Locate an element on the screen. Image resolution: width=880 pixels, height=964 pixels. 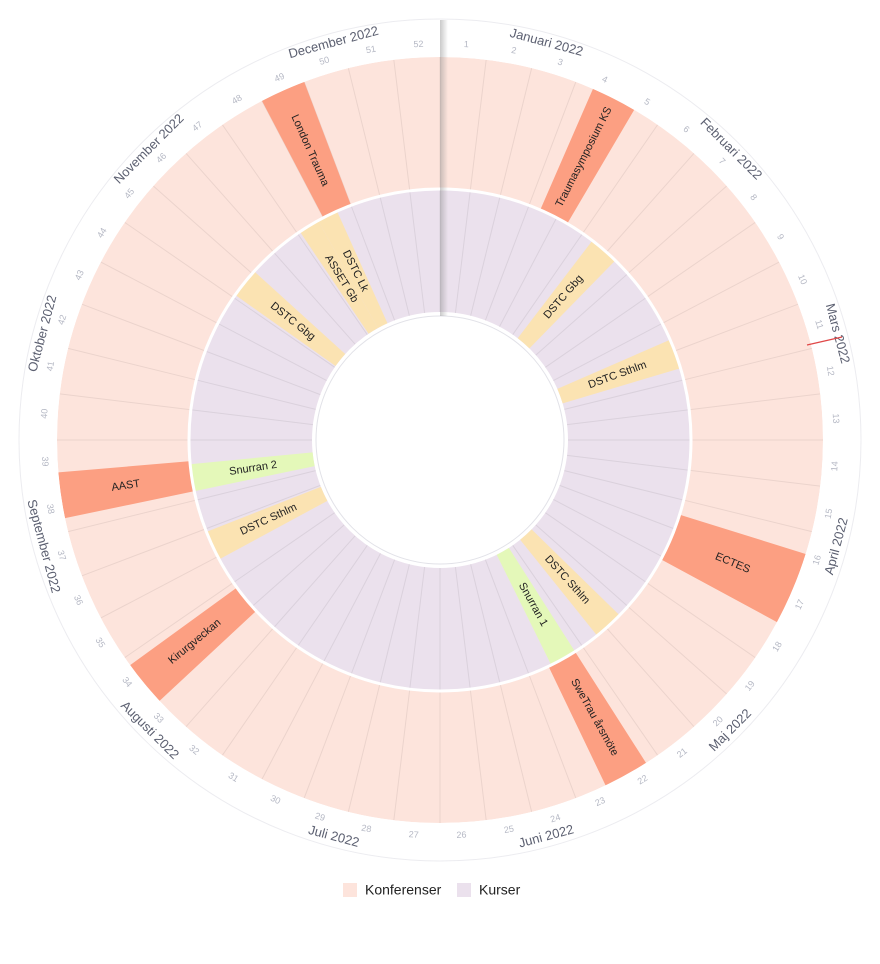
week-number: 11 is located at coordinates (819, 324).